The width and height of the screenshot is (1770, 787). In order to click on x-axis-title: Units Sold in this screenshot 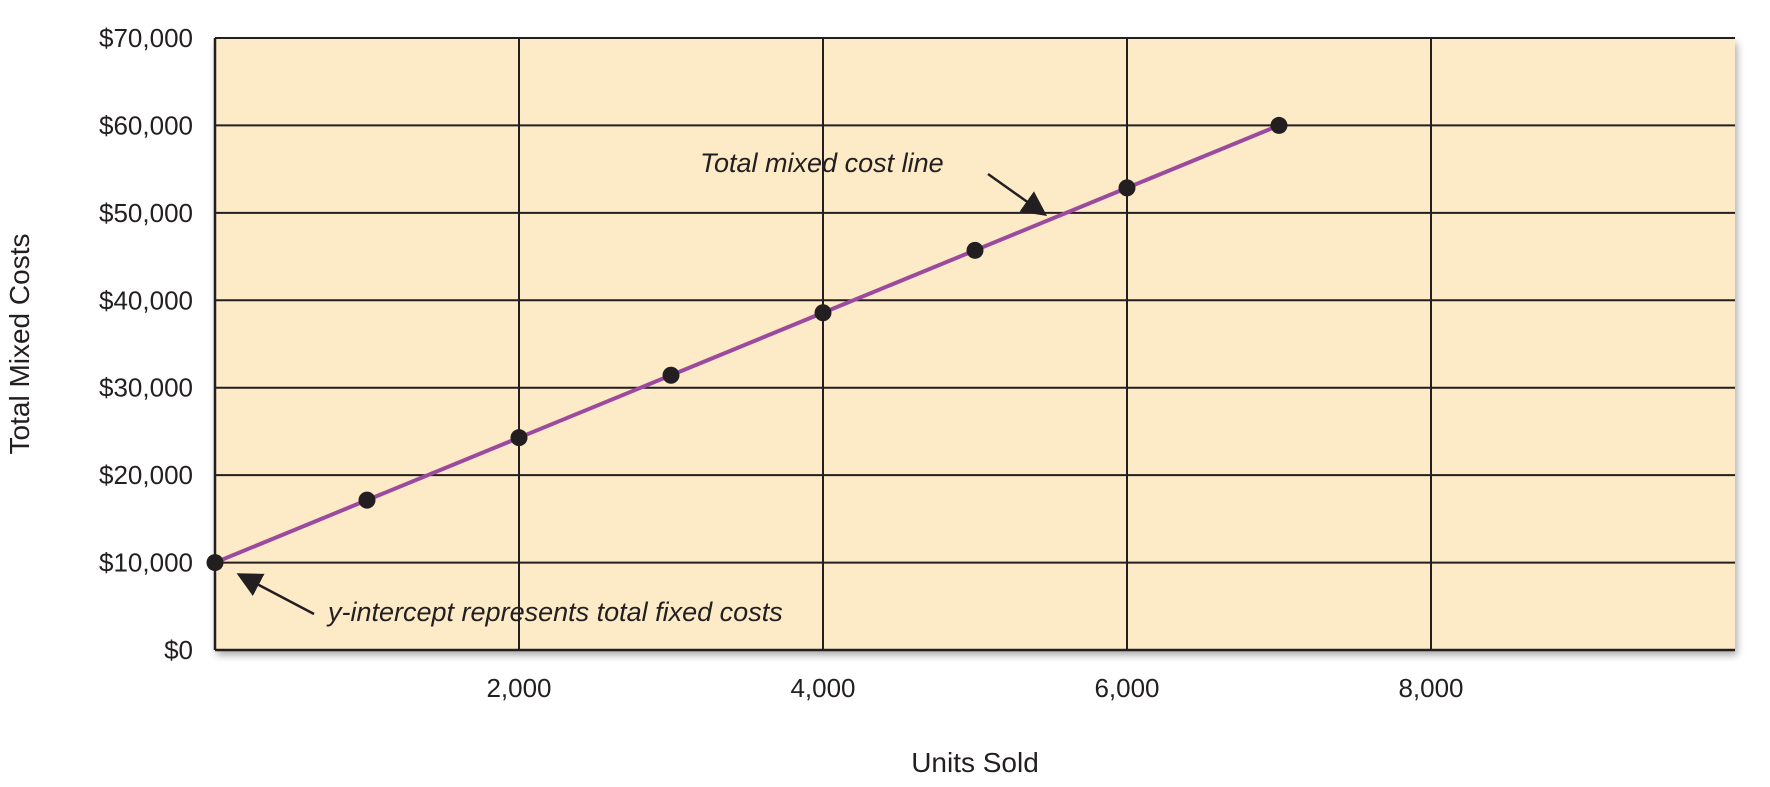, I will do `click(975, 762)`.